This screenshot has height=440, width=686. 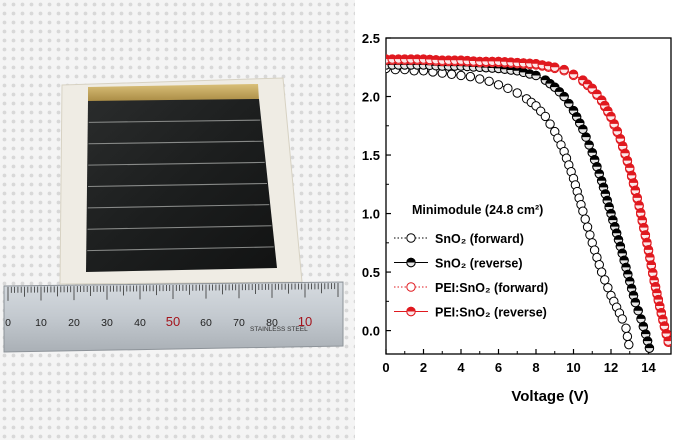 I want to click on legend-entry: SnO₂ (reverse), so click(x=458, y=264).